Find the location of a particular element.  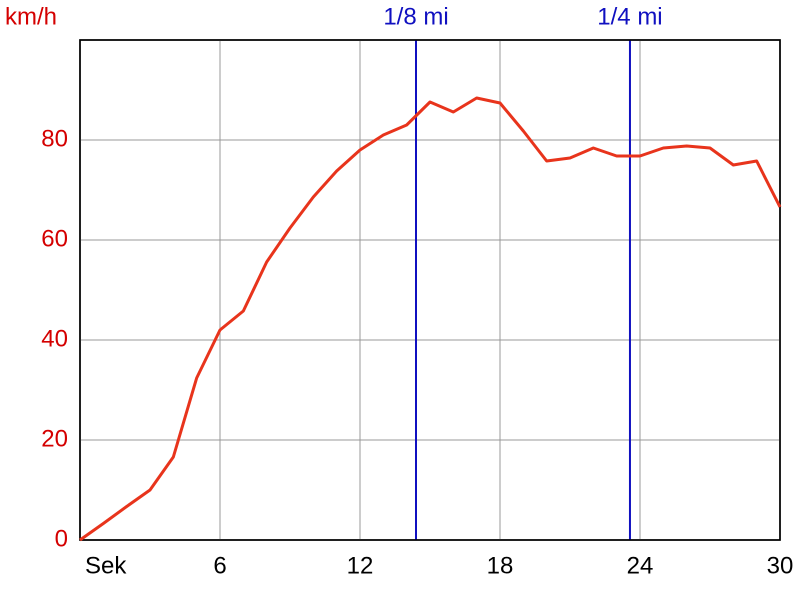

y-tick-label: 40 is located at coordinates (54, 338).